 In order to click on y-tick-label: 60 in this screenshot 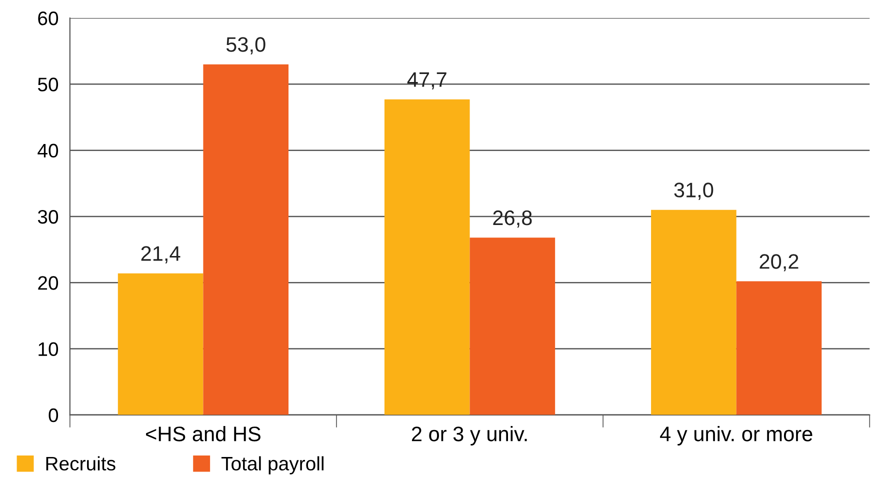, I will do `click(48, 18)`.